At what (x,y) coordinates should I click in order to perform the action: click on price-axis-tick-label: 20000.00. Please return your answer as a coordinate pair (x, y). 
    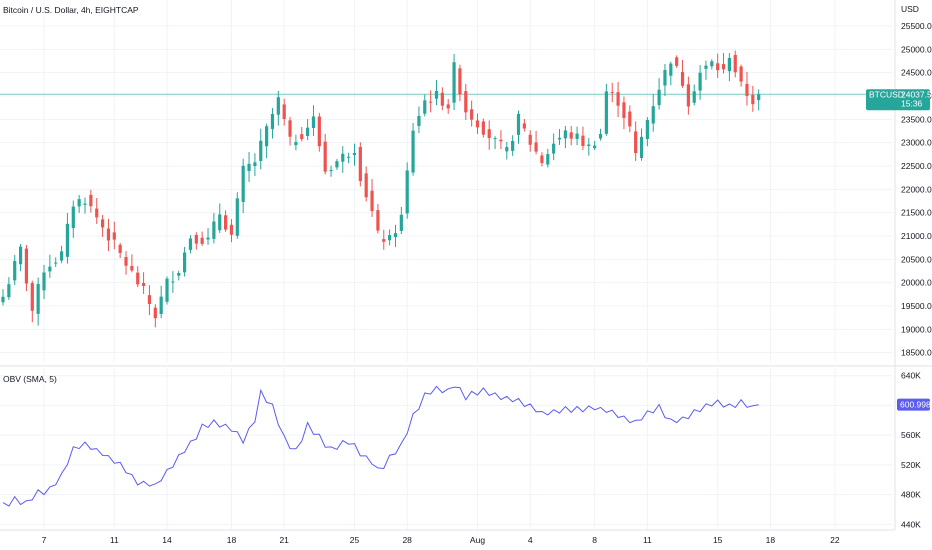
    Looking at the image, I should click on (916, 283).